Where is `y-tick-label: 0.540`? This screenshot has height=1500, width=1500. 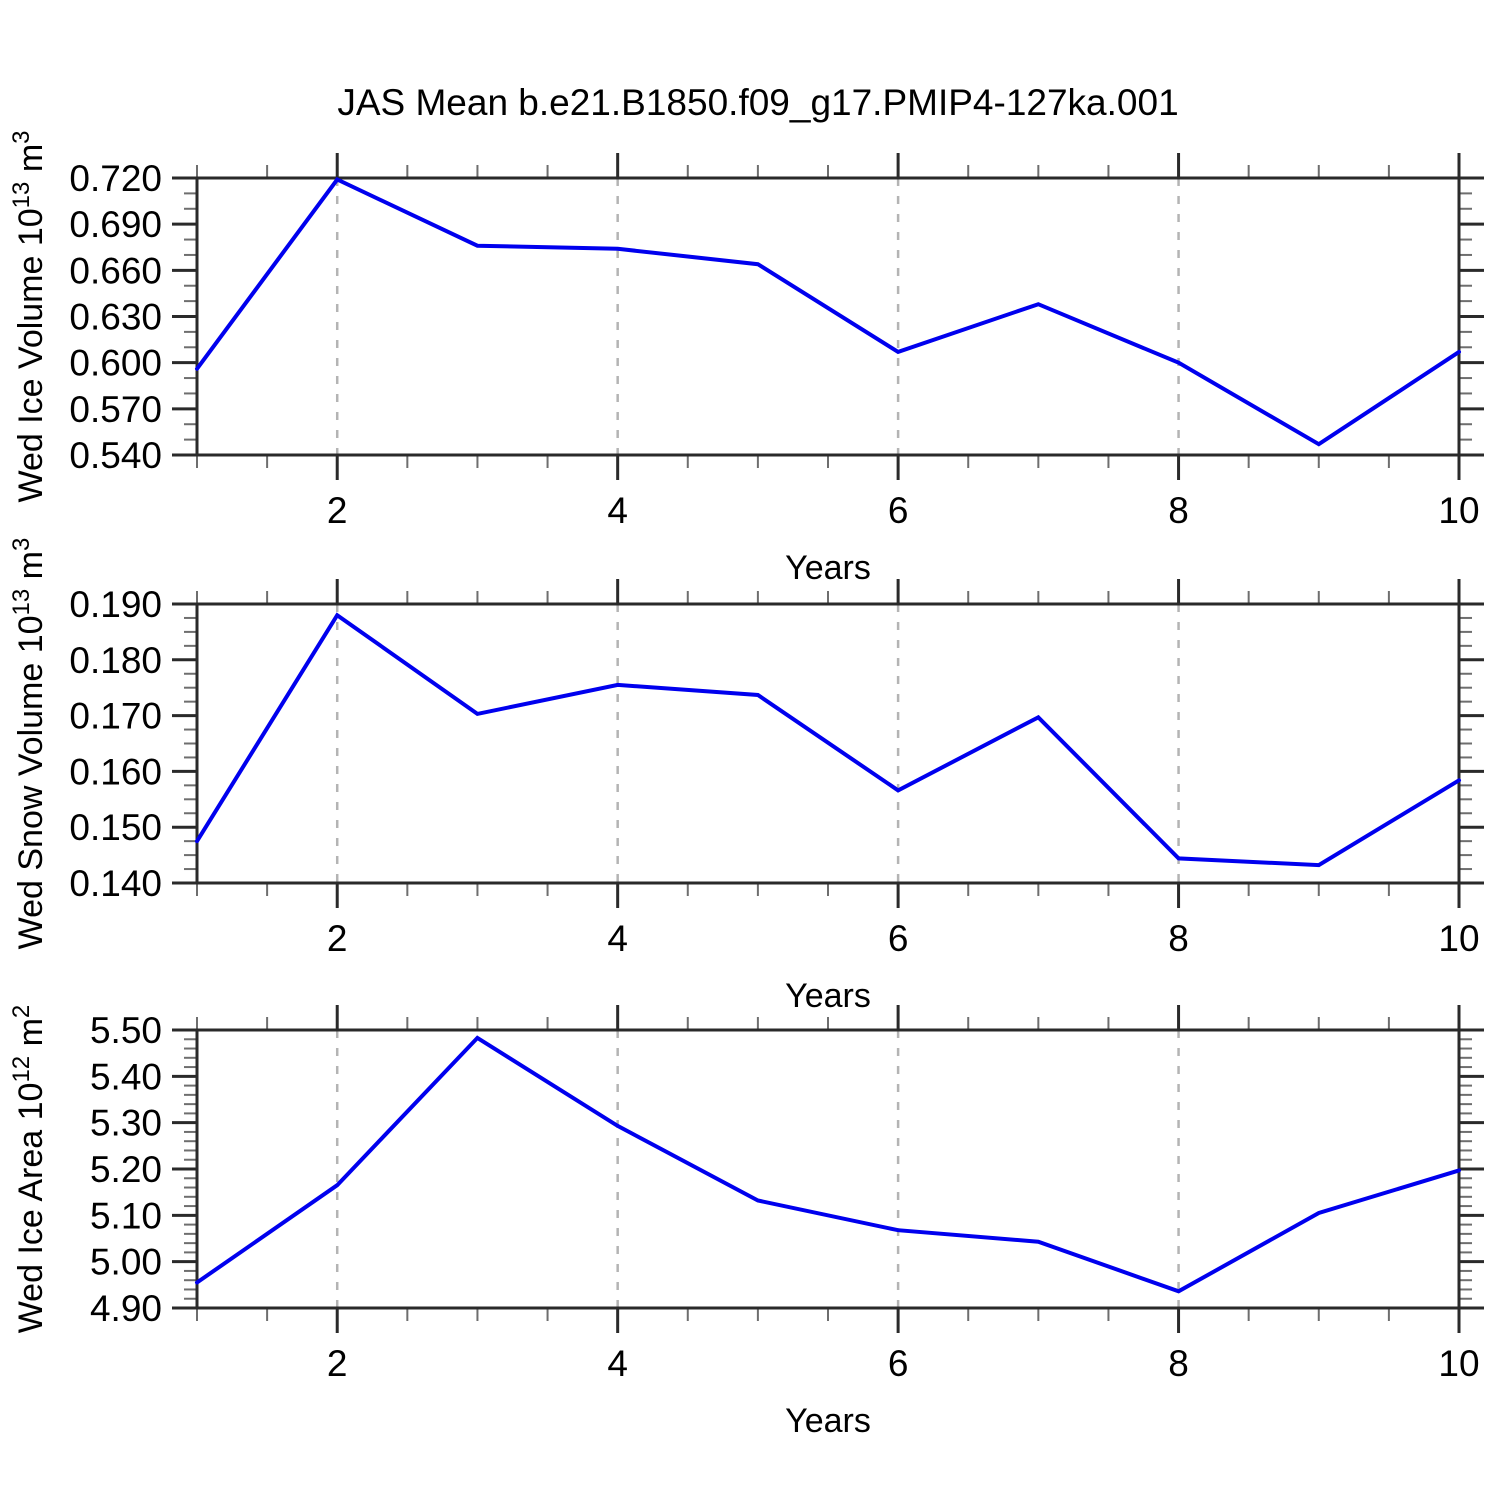 y-tick-label: 0.540 is located at coordinates (115, 455).